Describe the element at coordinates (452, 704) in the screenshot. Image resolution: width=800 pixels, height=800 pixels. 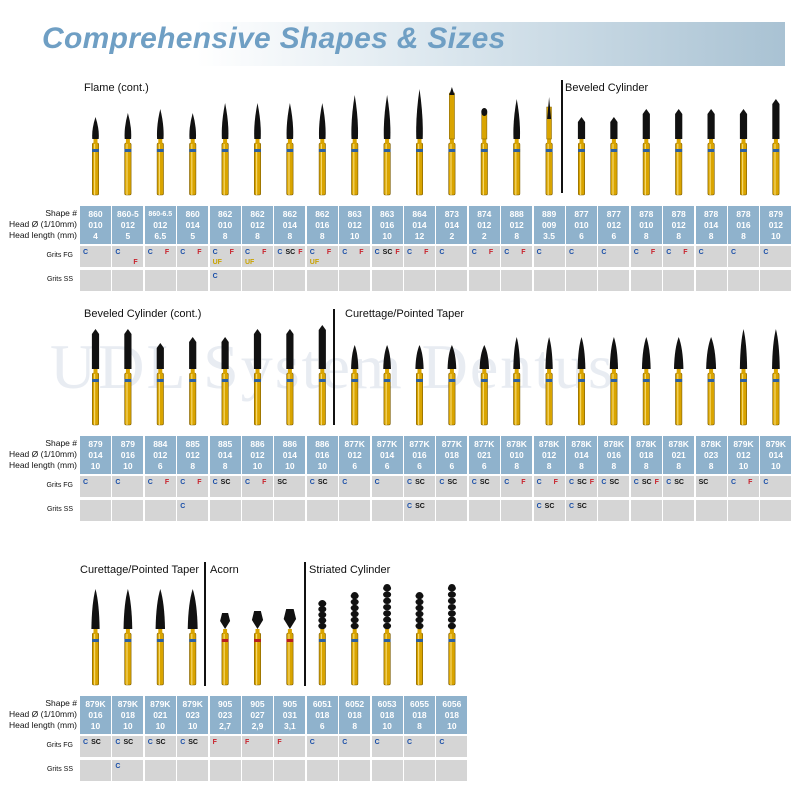
I see `shape-number: 6056` at that location.